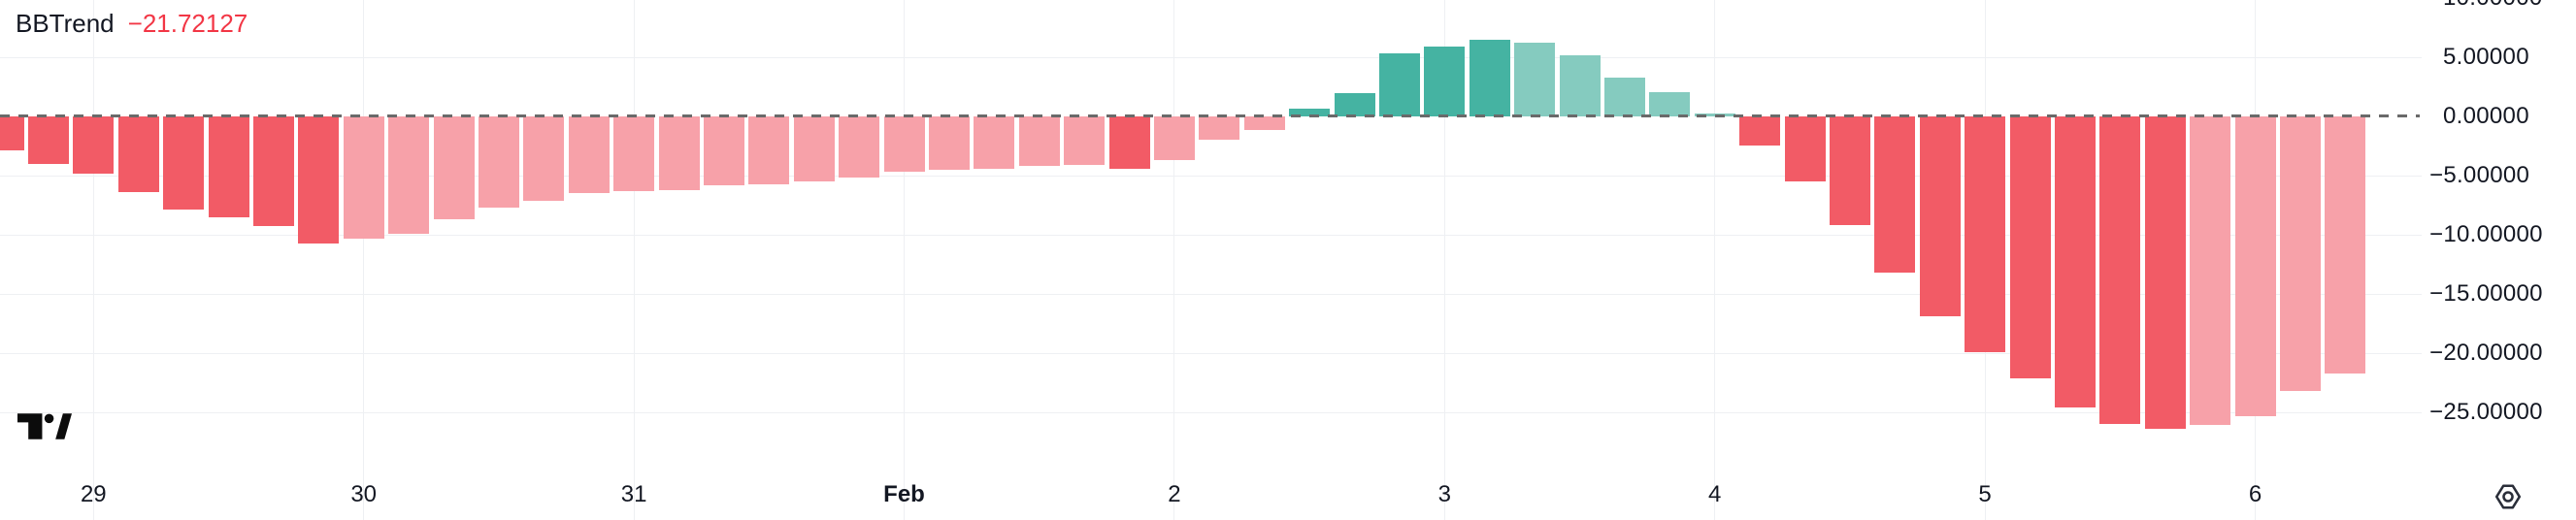 The height and width of the screenshot is (520, 2576). I want to click on time-scale-label: 6, so click(2255, 494).